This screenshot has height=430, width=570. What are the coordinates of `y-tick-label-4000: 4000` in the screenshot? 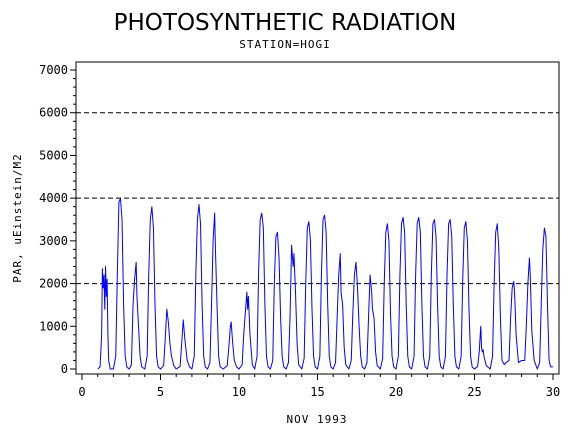 It's located at (53, 198).